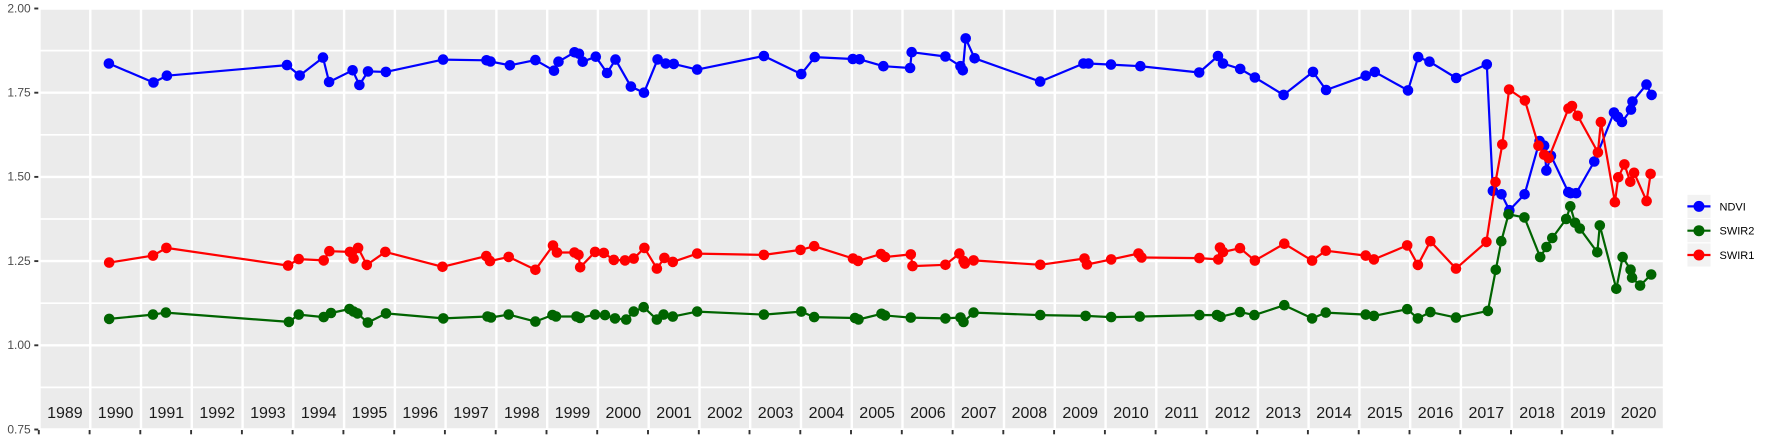 The image size is (1773, 442). Describe the element at coordinates (573, 413) in the screenshot. I see `svg-text: 1999` at that location.